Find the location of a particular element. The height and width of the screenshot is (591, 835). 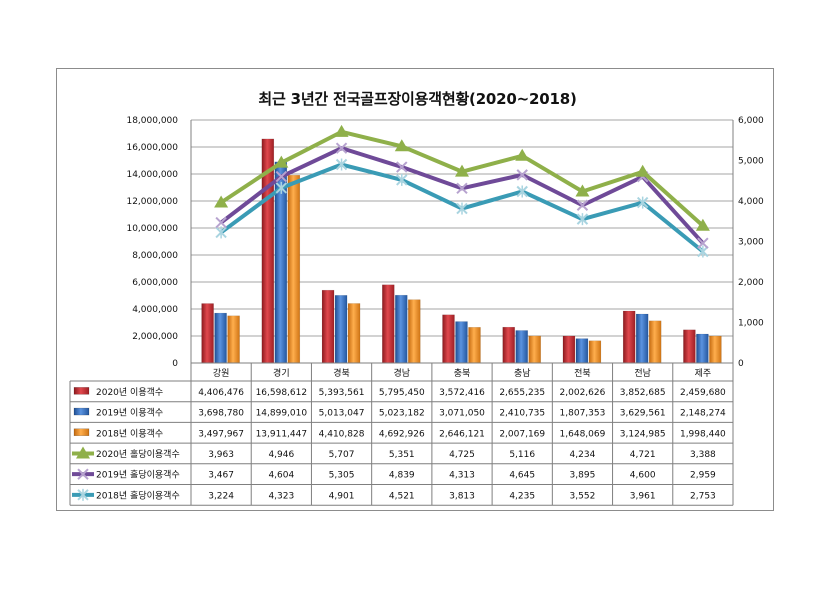

legend-label: 2018년 이용객수 is located at coordinates (129, 433).